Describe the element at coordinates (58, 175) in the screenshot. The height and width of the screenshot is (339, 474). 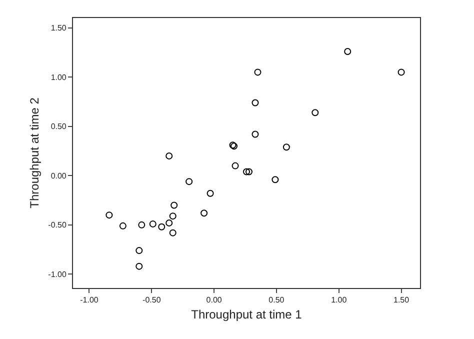
I see `y-tick-label: 0.00` at that location.